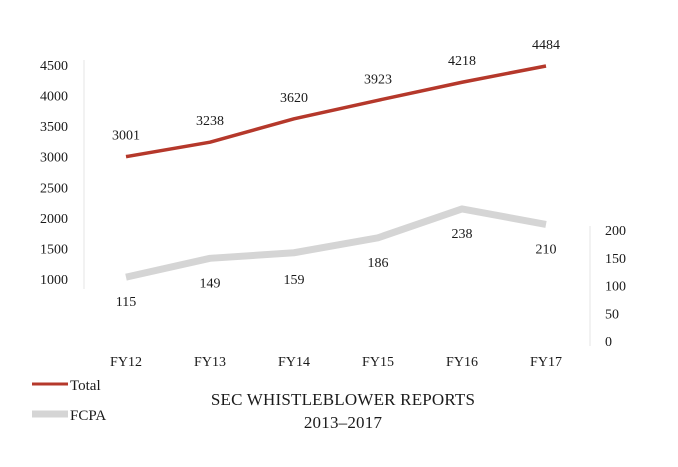 The image size is (678, 467). Describe the element at coordinates (336, 111) in the screenshot. I see `series-line-total` at that location.